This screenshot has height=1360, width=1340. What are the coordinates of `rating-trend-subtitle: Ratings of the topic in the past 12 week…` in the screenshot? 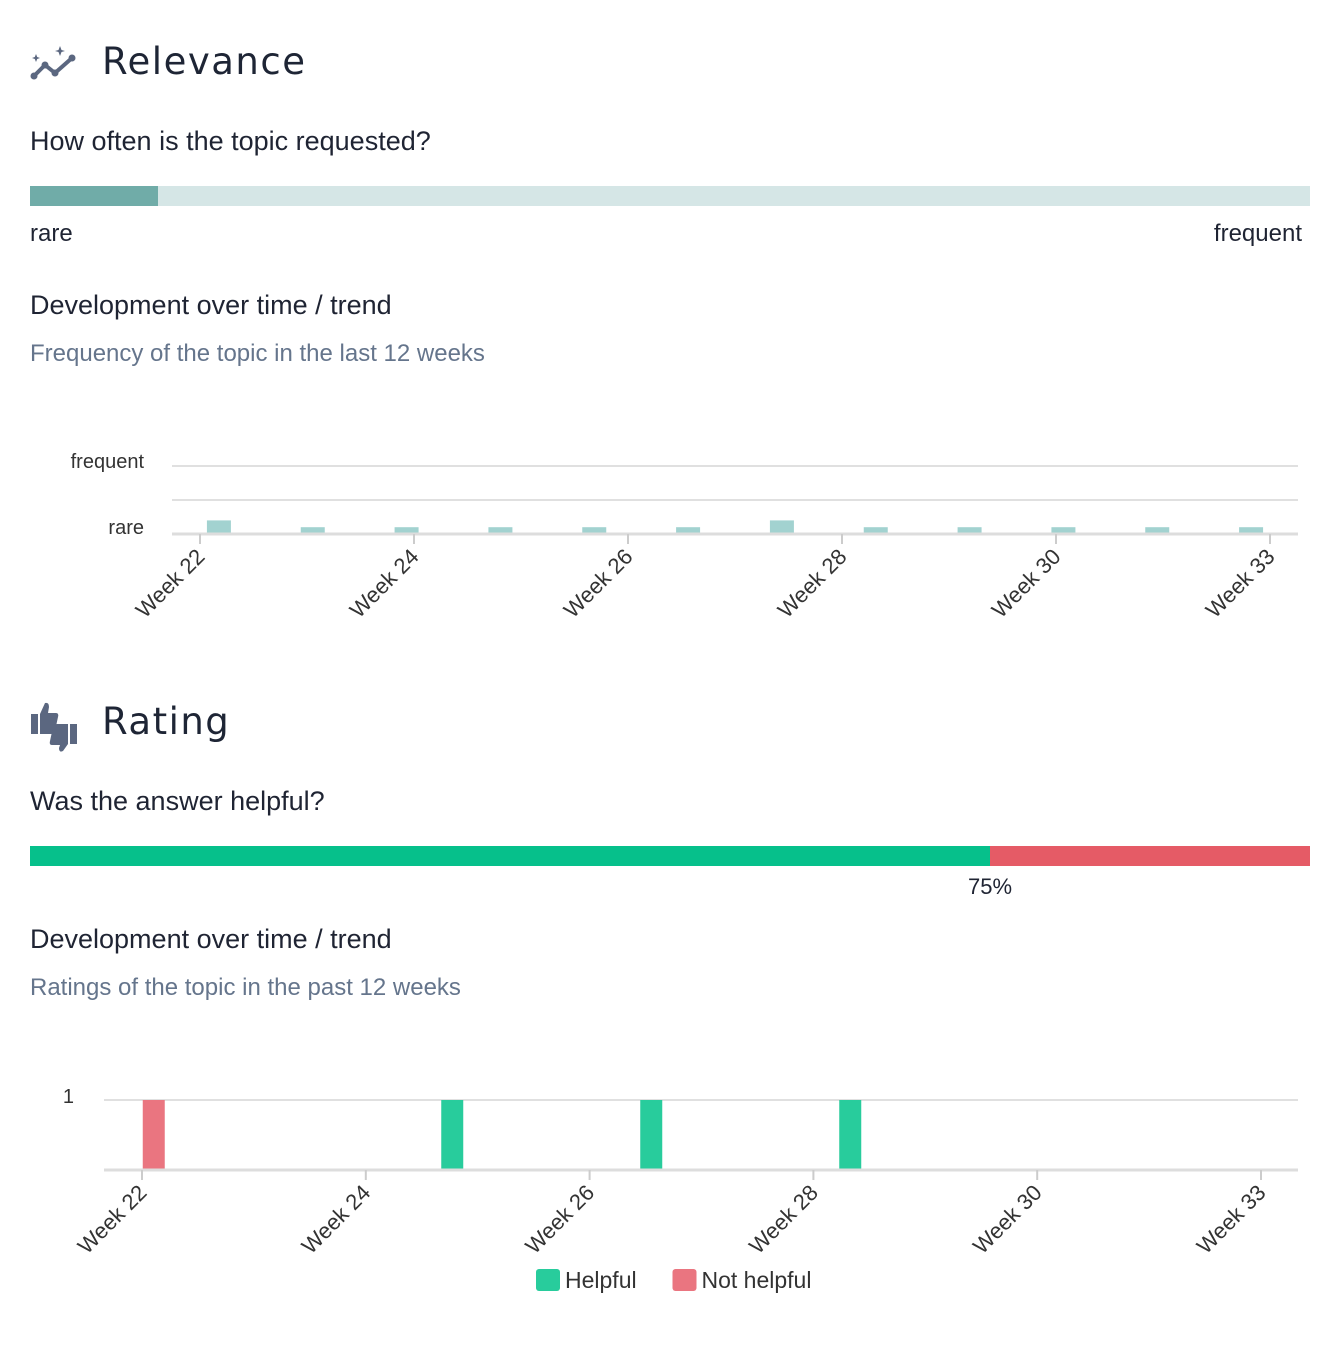 It's located at (245, 987).